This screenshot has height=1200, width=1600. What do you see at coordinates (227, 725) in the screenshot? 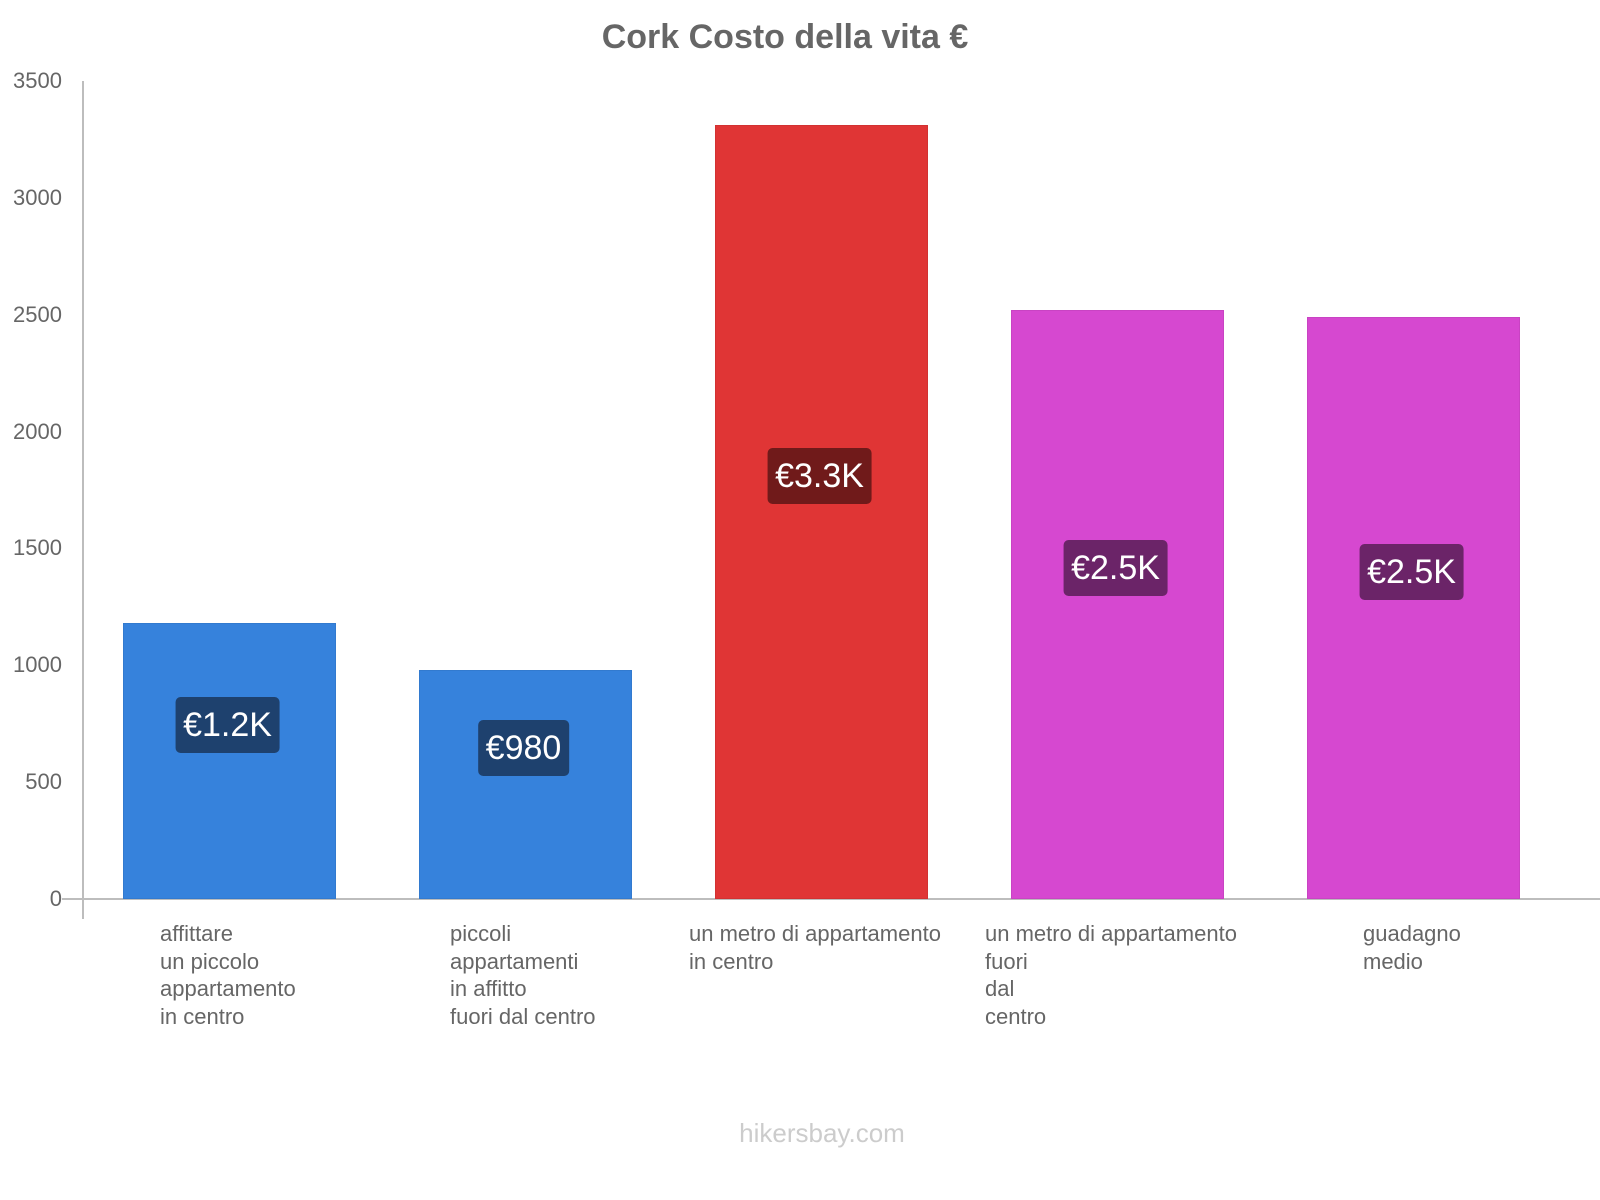
I see `bar-value-label: €1.2K` at bounding box center [227, 725].